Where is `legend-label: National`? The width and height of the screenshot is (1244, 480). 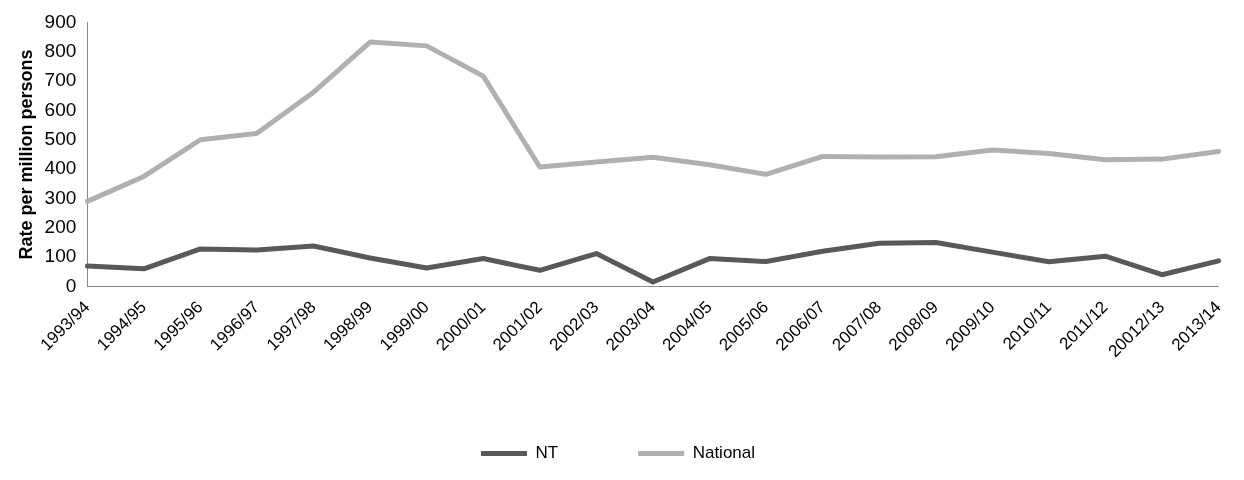
legend-label: National is located at coordinates (724, 453).